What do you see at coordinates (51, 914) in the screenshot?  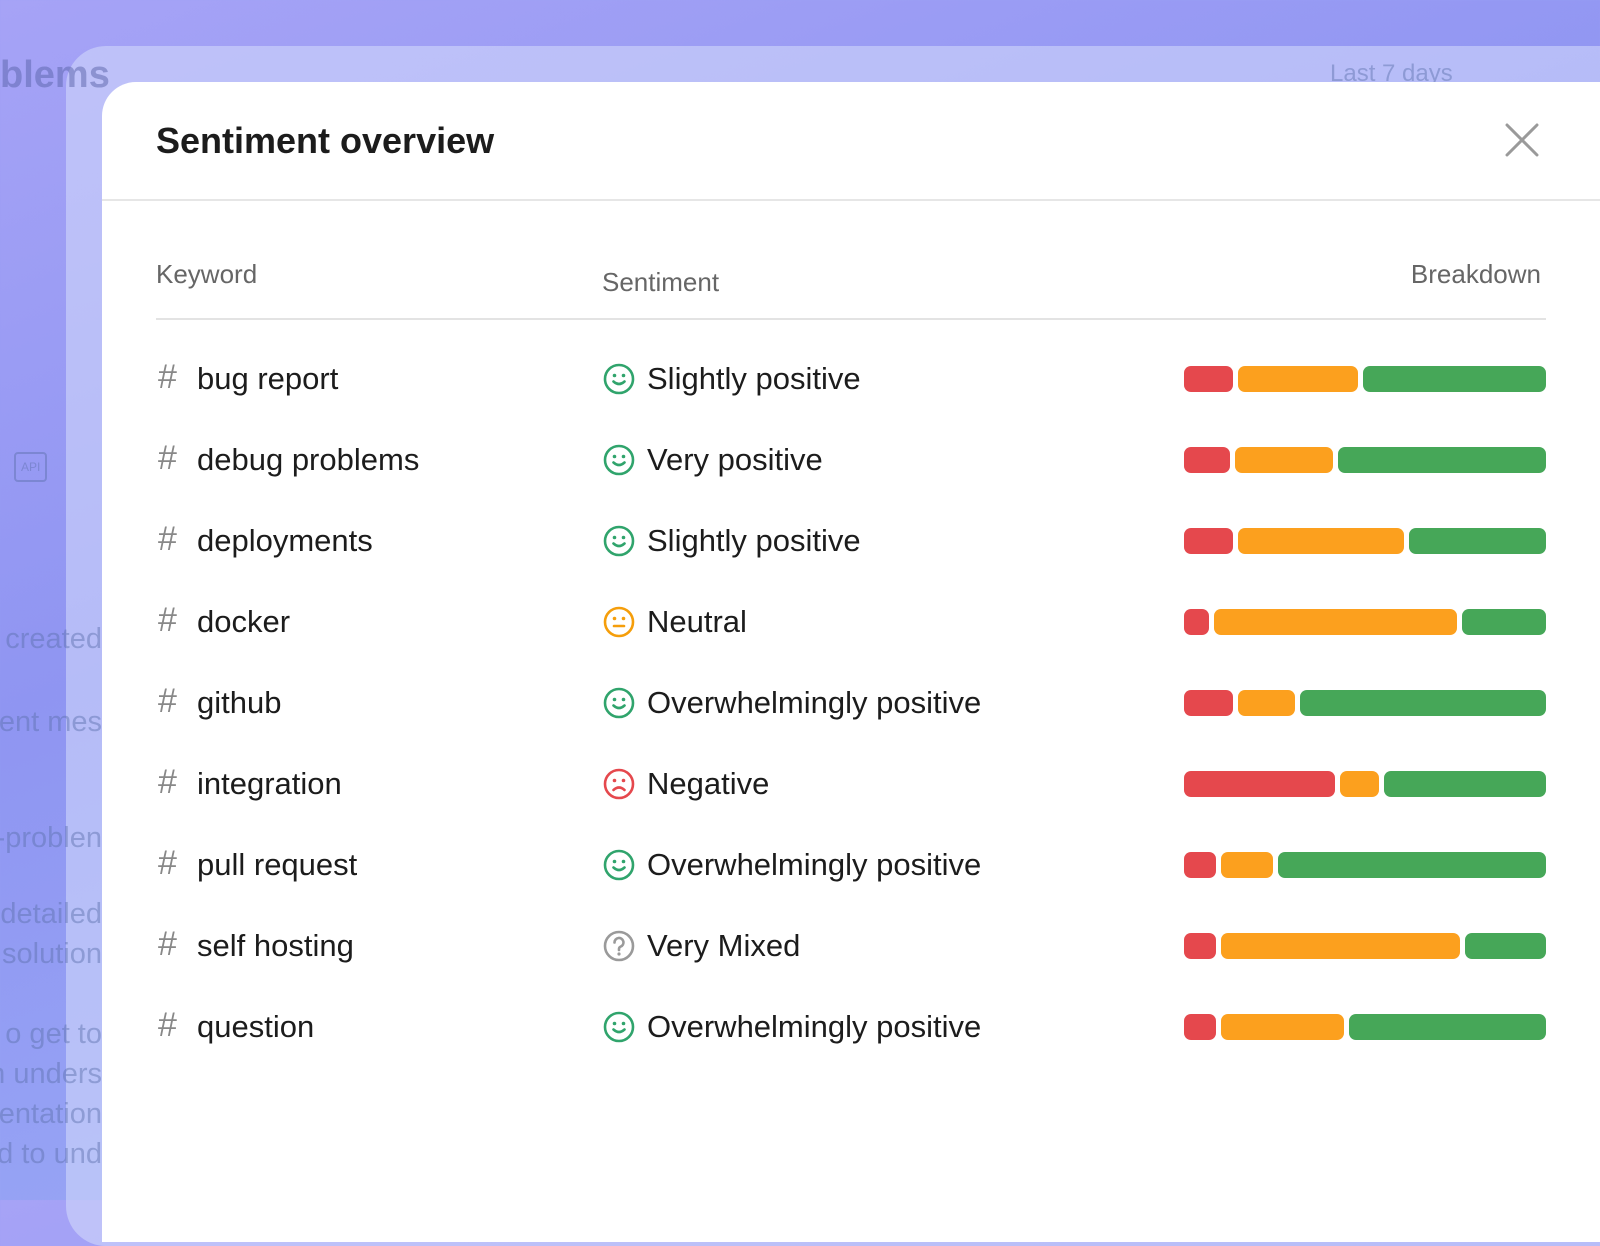 I see `bg-fragment: detailed` at bounding box center [51, 914].